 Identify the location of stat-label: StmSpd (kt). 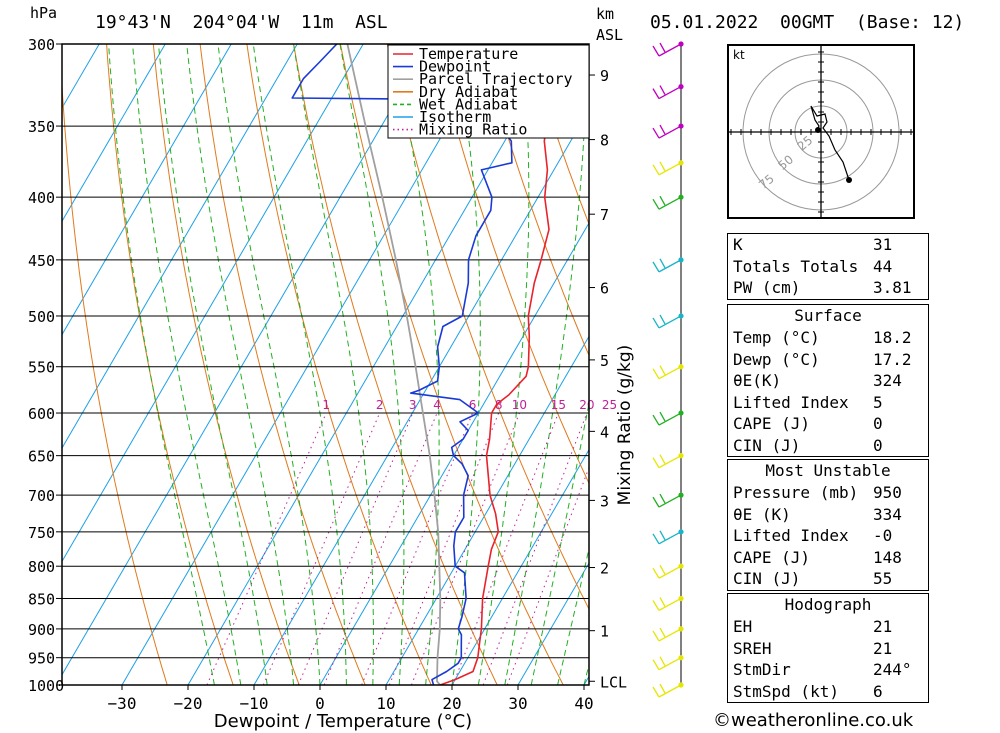
(786, 691).